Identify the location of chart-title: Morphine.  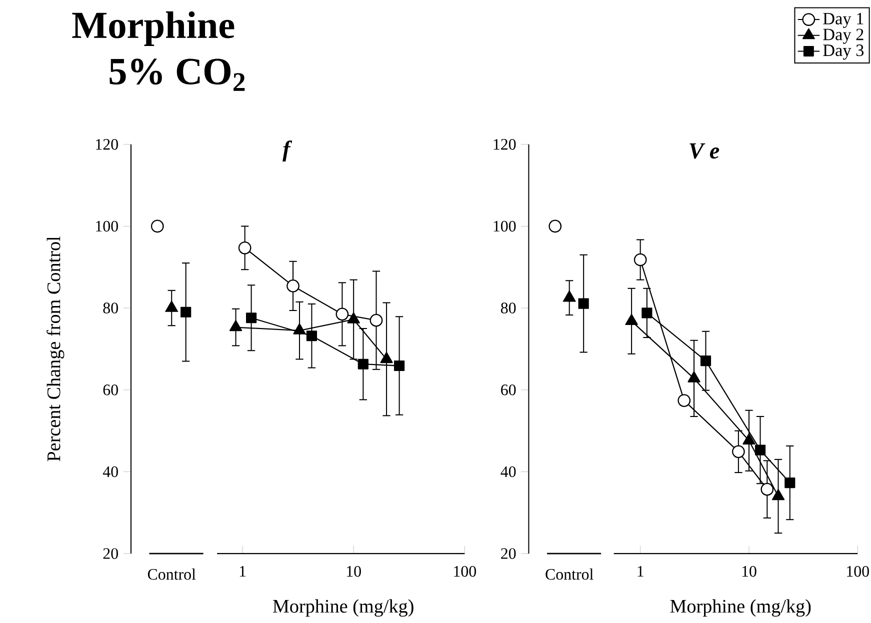
(153, 28).